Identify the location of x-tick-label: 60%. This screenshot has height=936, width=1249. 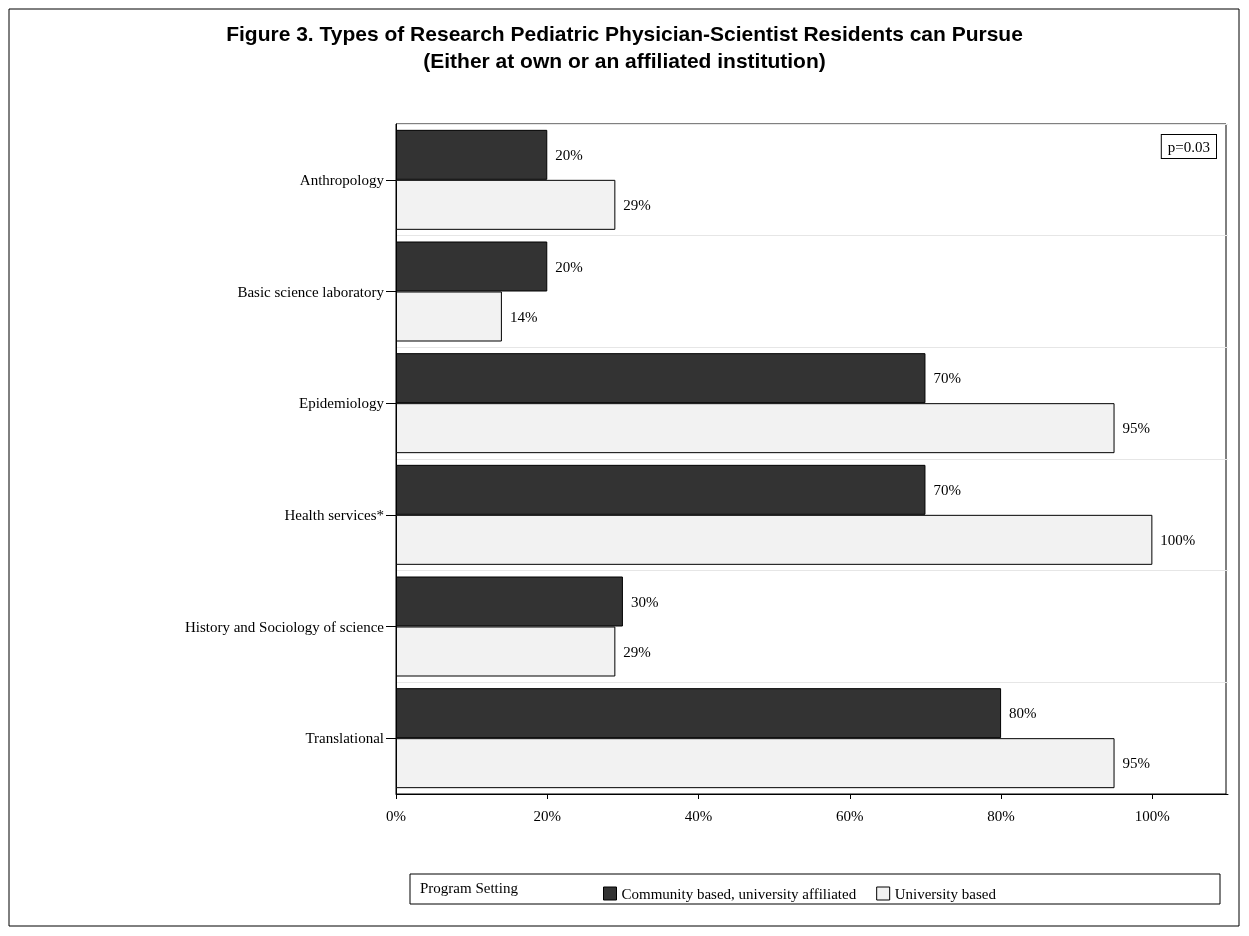
(850, 815).